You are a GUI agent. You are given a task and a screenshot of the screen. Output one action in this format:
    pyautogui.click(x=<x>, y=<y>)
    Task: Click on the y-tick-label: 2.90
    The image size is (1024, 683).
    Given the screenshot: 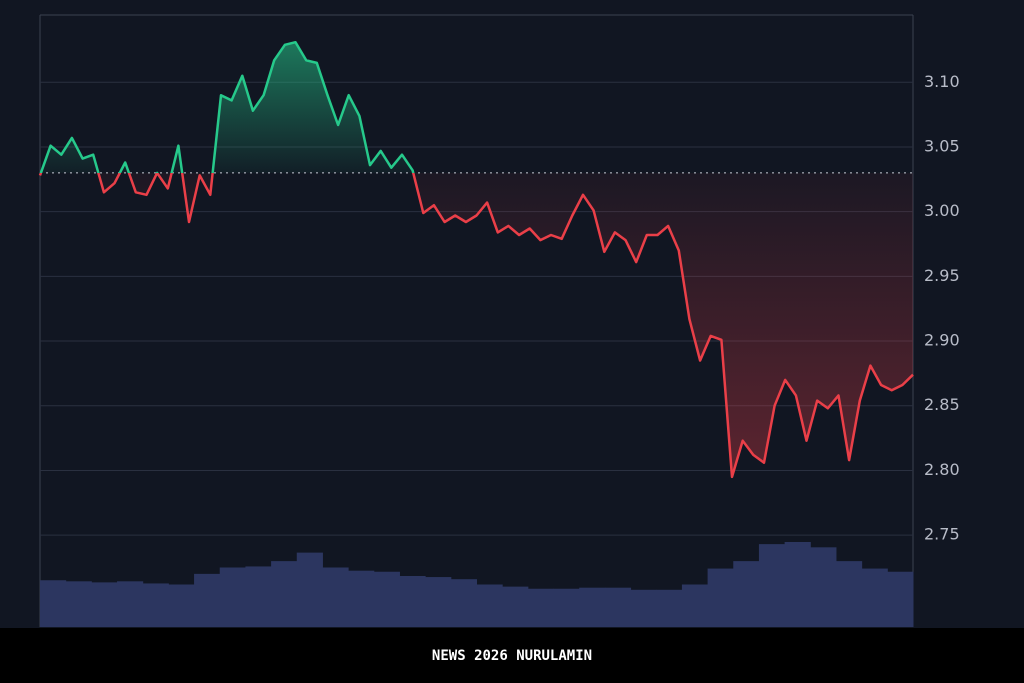 What is the action you would take?
    pyautogui.click(x=942, y=340)
    